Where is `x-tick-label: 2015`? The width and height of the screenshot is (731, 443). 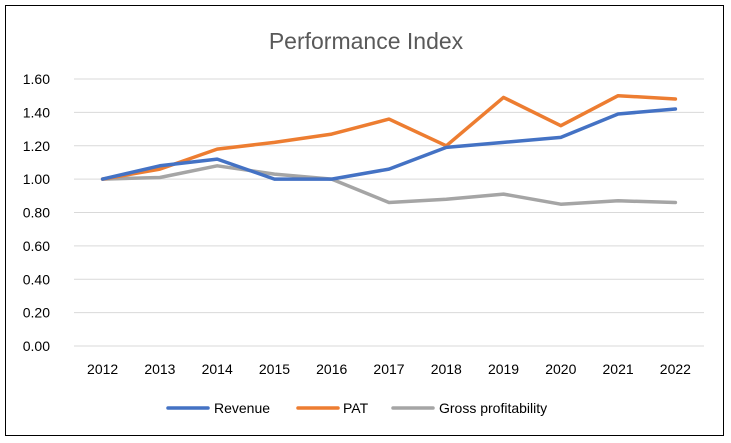
x-tick-label: 2015 is located at coordinates (274, 369).